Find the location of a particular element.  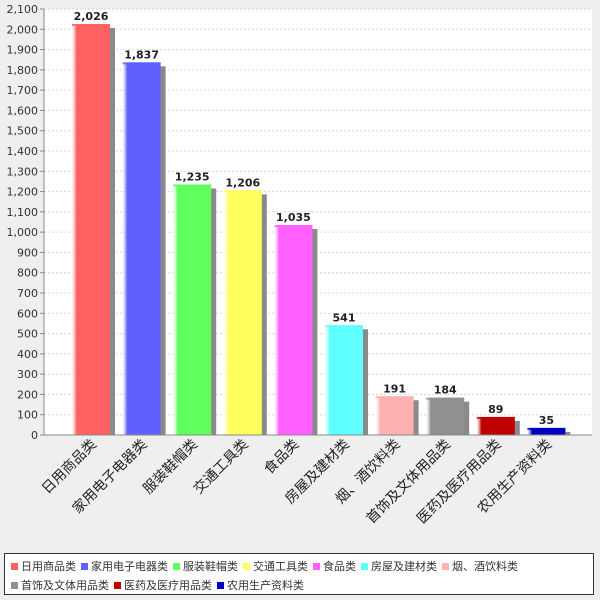

legend-item: 农用生产资料类 is located at coordinates (260, 585).